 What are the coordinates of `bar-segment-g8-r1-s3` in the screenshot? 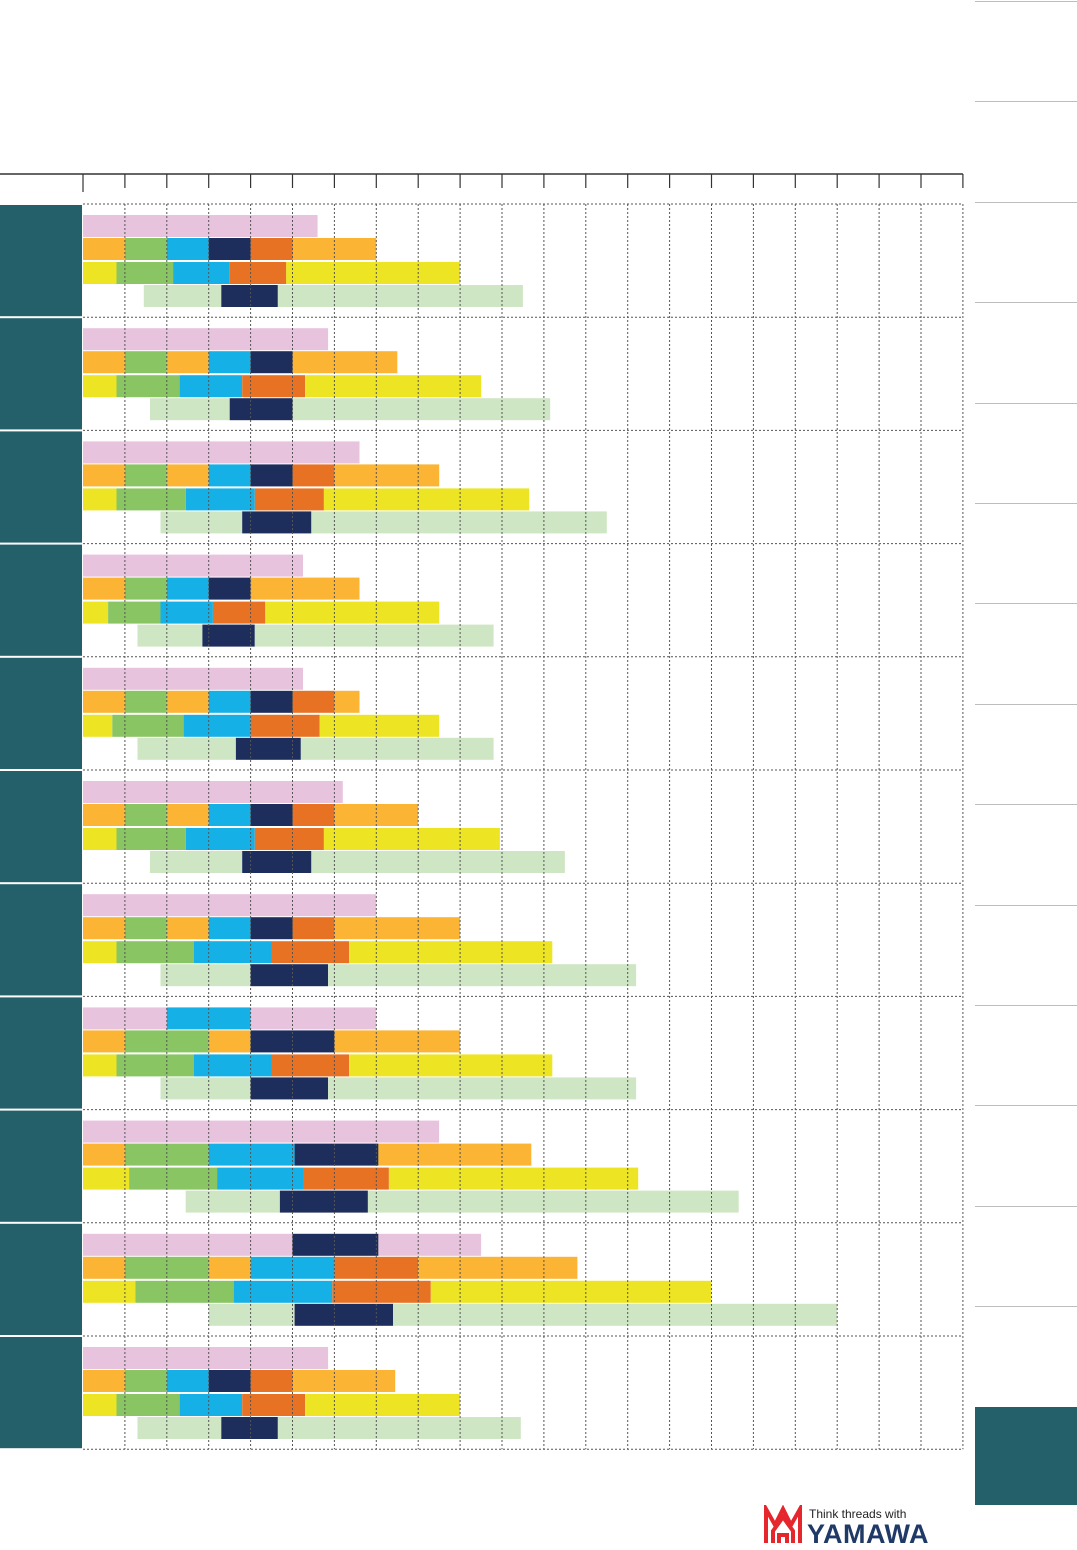 It's located at (313, 1018).